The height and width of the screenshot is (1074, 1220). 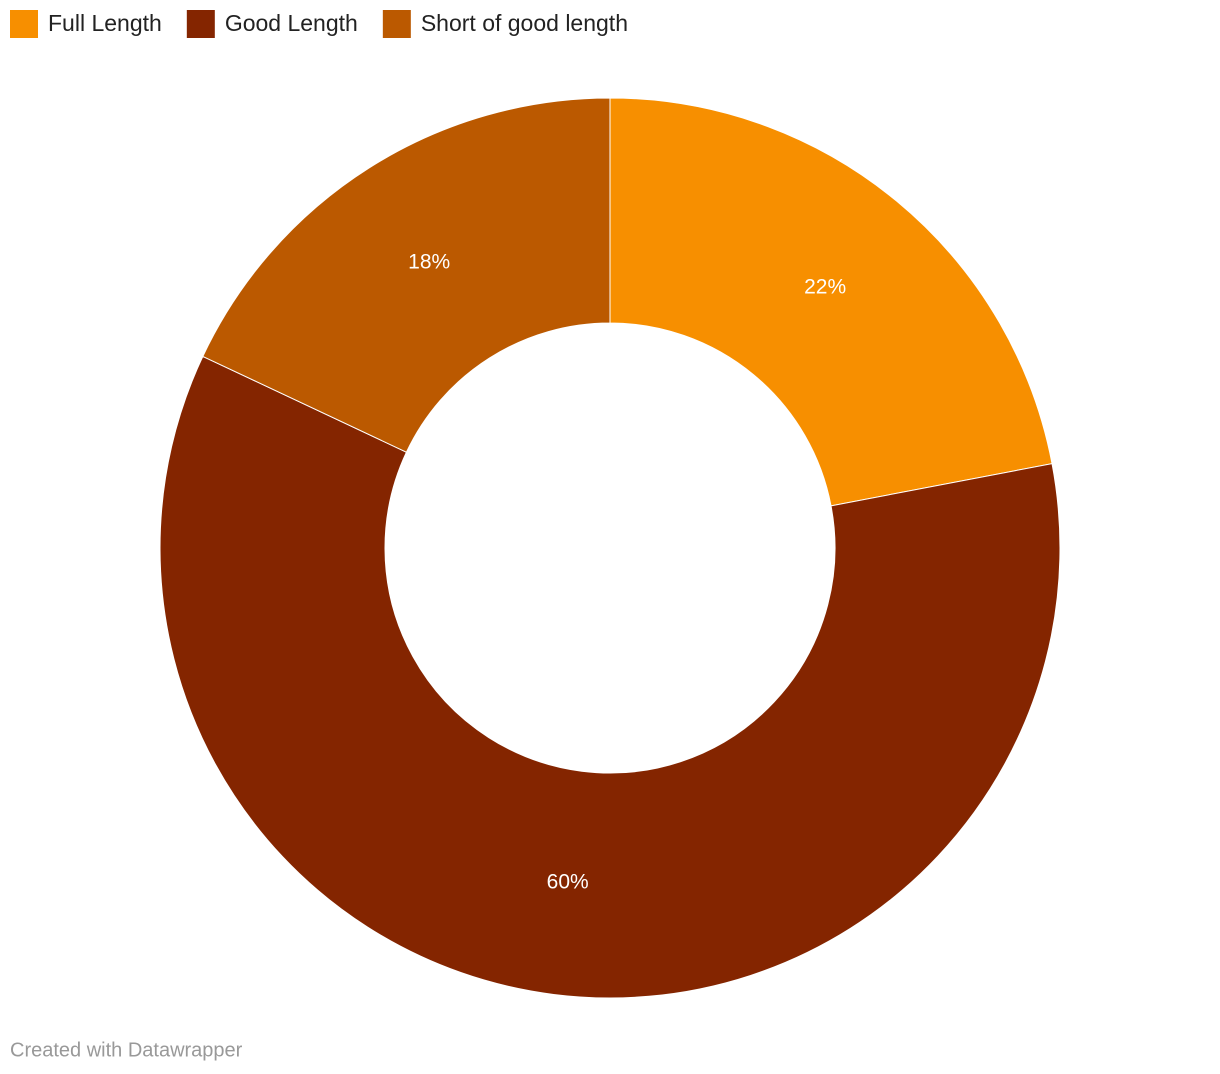 What do you see at coordinates (291, 23) in the screenshot?
I see `legend-label: Good Length` at bounding box center [291, 23].